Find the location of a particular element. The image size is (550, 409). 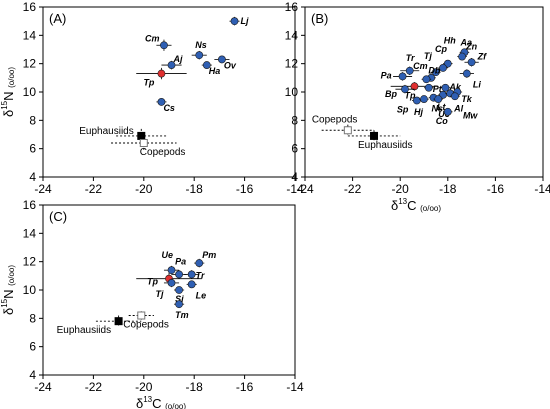

species-point-hj is located at coordinates (424, 99).